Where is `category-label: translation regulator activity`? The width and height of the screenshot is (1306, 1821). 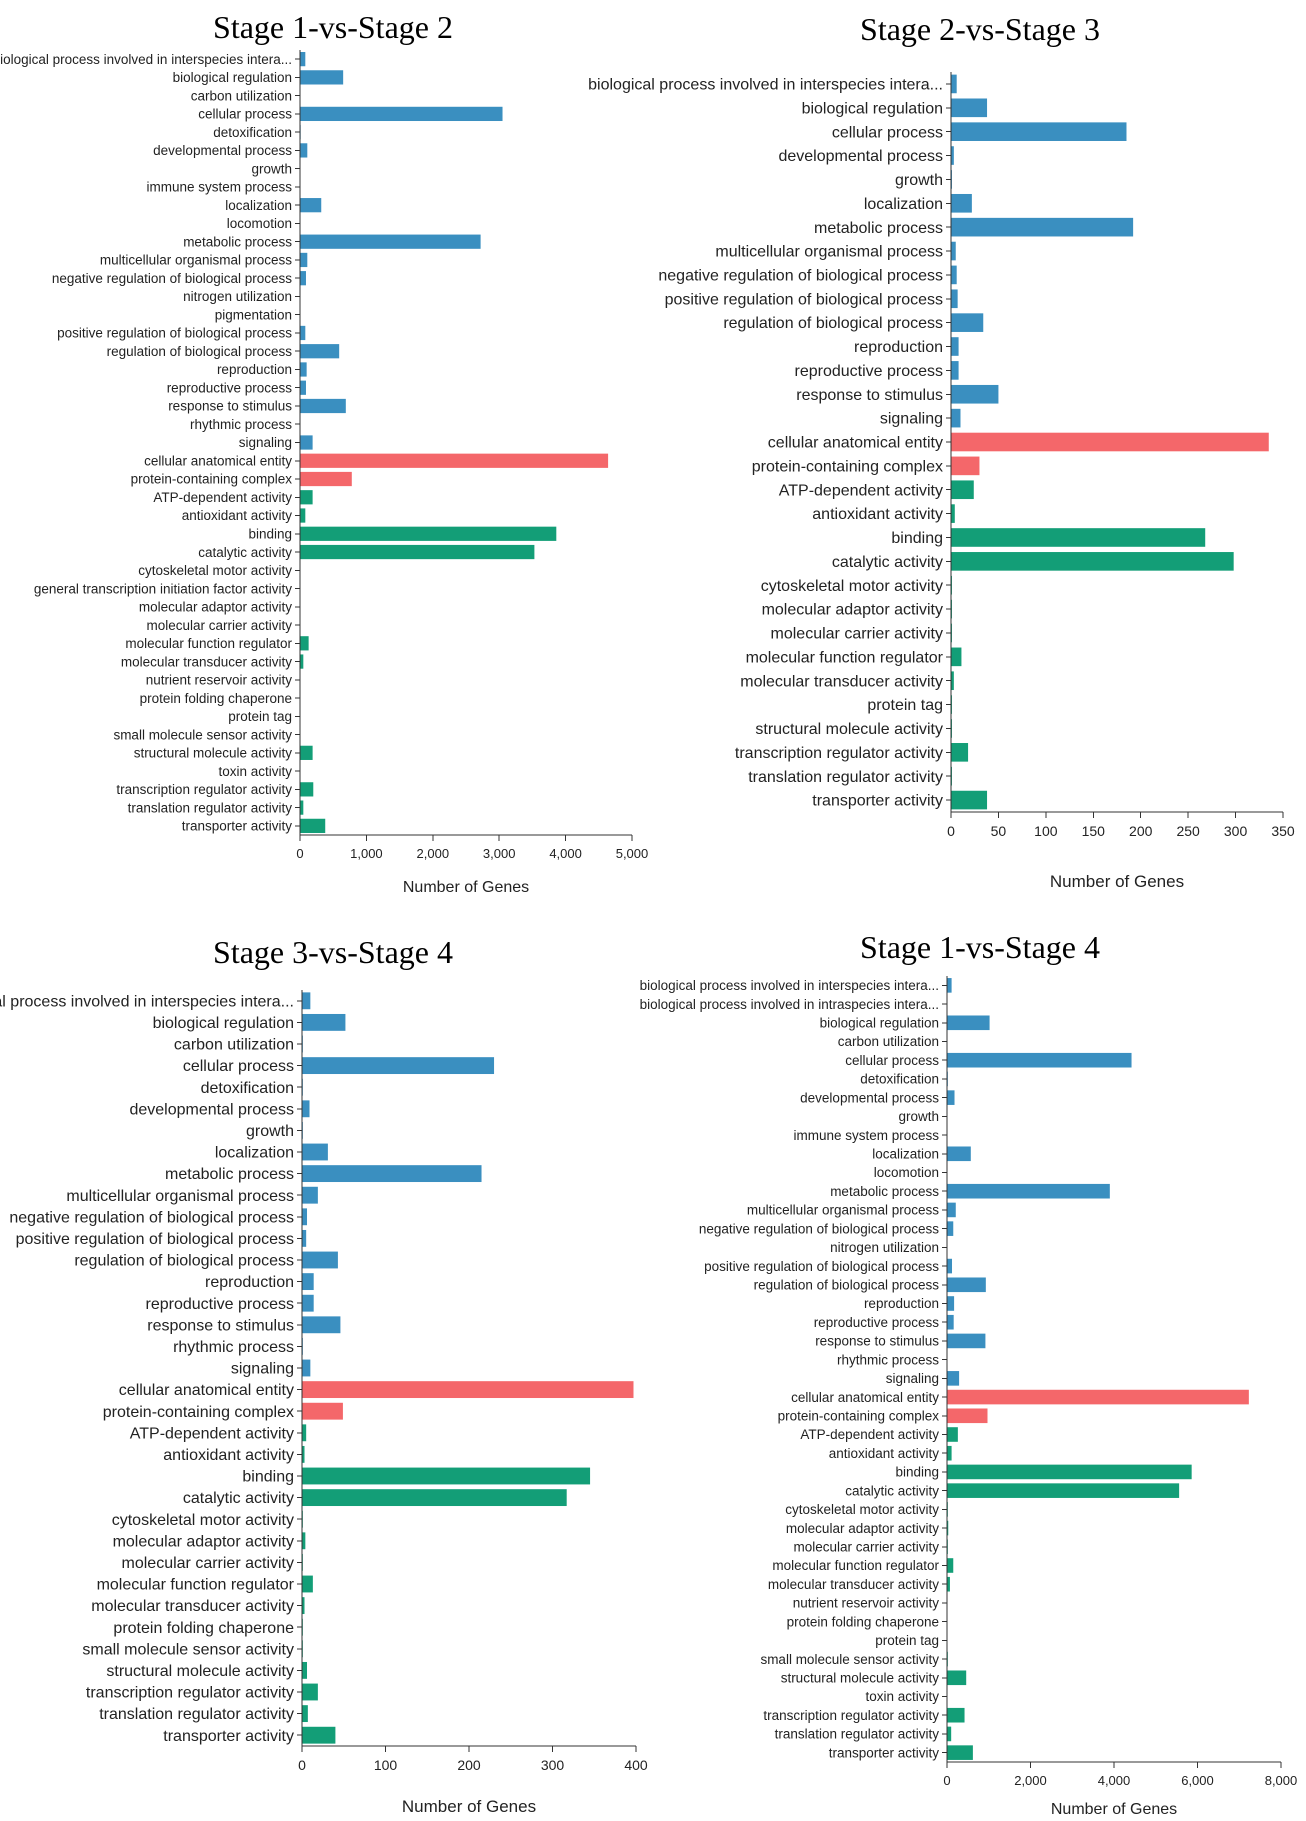
category-label: translation regulator activity is located at coordinates (196, 1714).